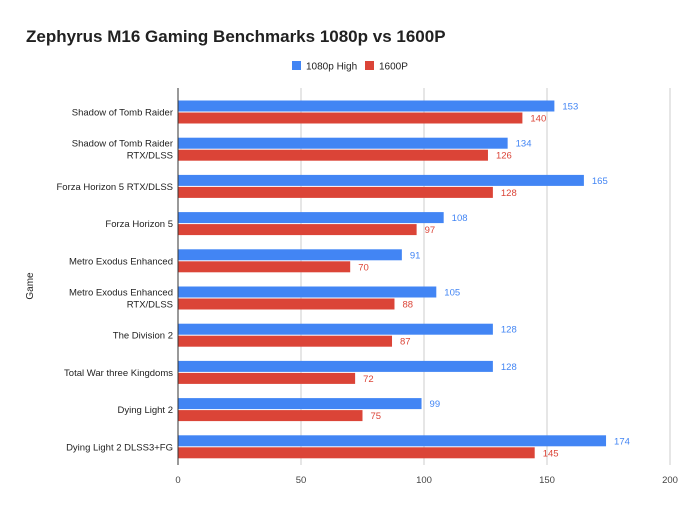 This screenshot has width=696, height=510. I want to click on data-label: 97, so click(430, 230).